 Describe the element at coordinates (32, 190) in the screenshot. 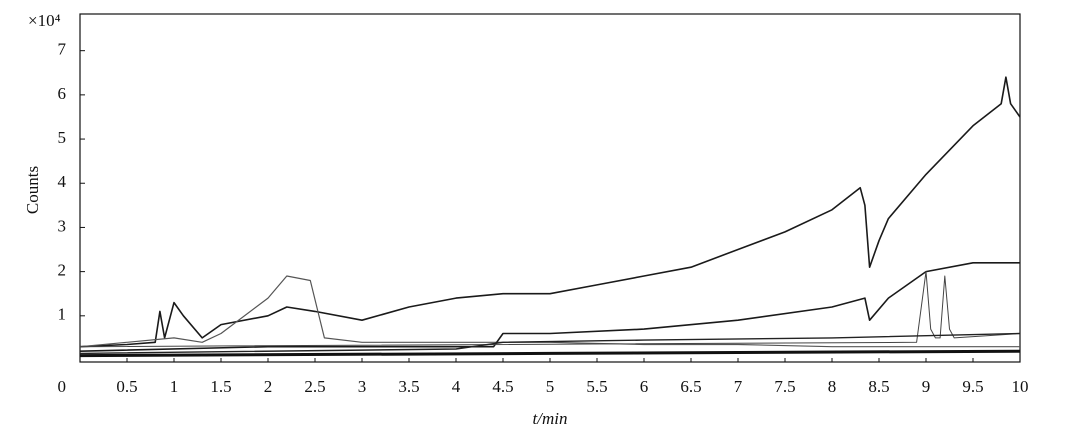

I see `y-axis-label: Counts` at that location.